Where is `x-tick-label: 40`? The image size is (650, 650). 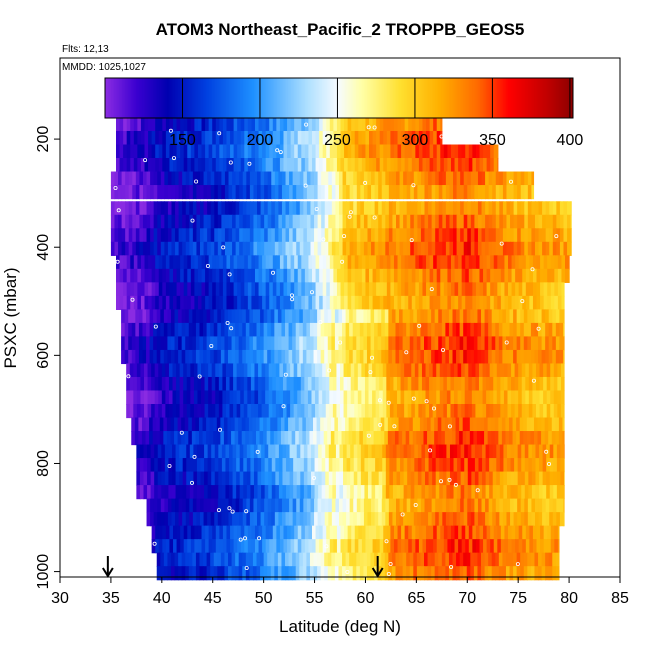
x-tick-label: 40 is located at coordinates (162, 598).